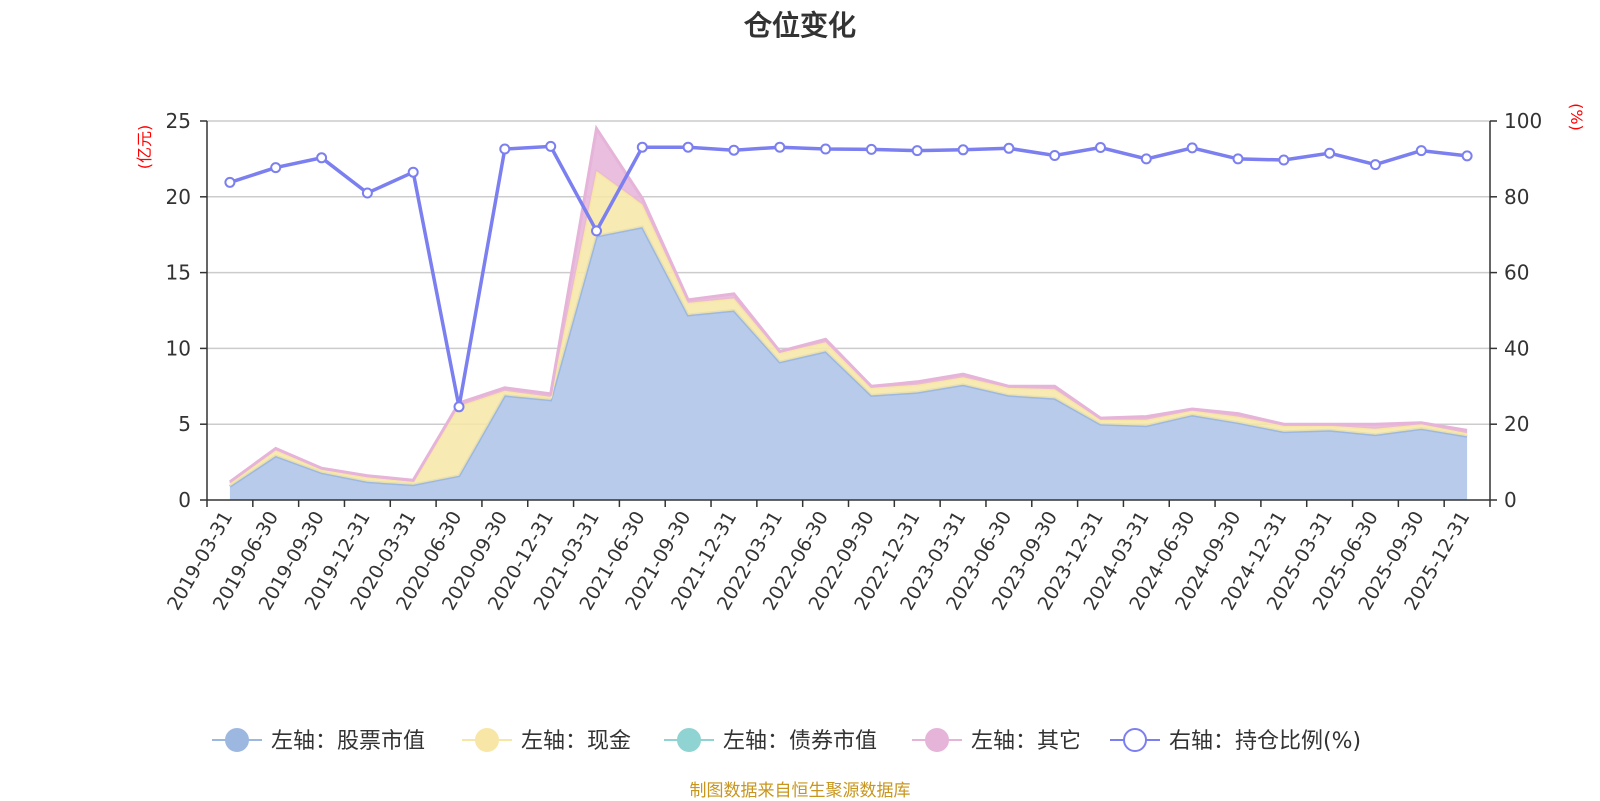 Image resolution: width=1600 pixels, height=801 pixels. I want to click on left-axis-tick-label: 5, so click(184, 424).